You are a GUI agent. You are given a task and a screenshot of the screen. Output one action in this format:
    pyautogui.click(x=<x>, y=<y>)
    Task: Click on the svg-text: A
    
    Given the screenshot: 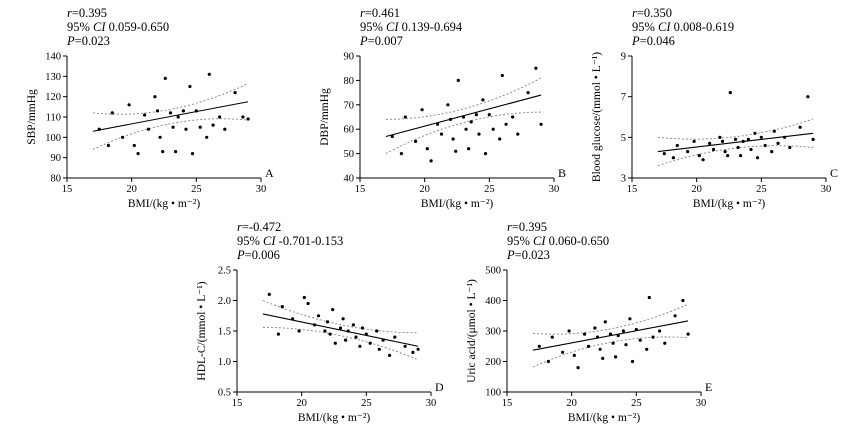 What is the action you would take?
    pyautogui.click(x=269, y=173)
    